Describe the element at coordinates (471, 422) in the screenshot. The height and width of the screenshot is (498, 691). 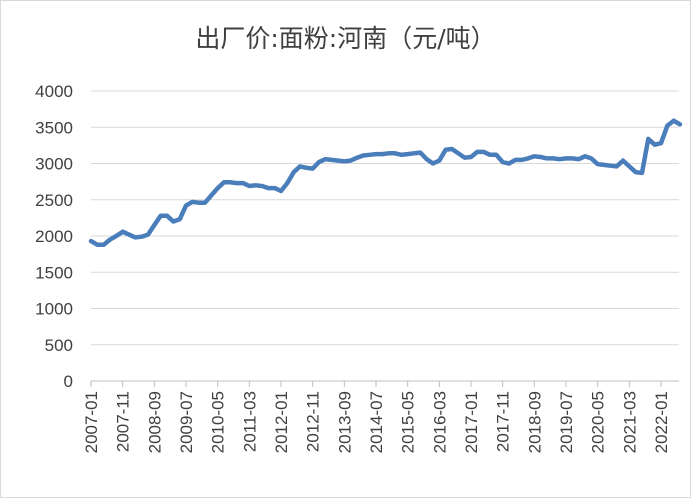
I see `x-tick-label: 2017-01` at that location.